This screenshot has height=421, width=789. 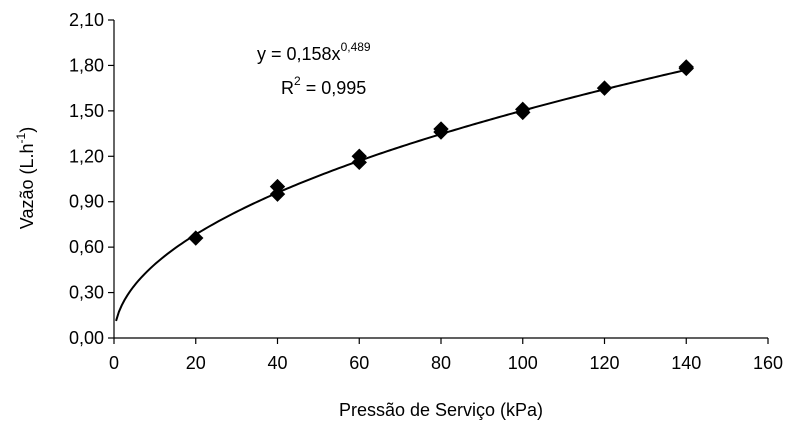 I want to click on x-tick-label: 60, so click(x=359, y=363).